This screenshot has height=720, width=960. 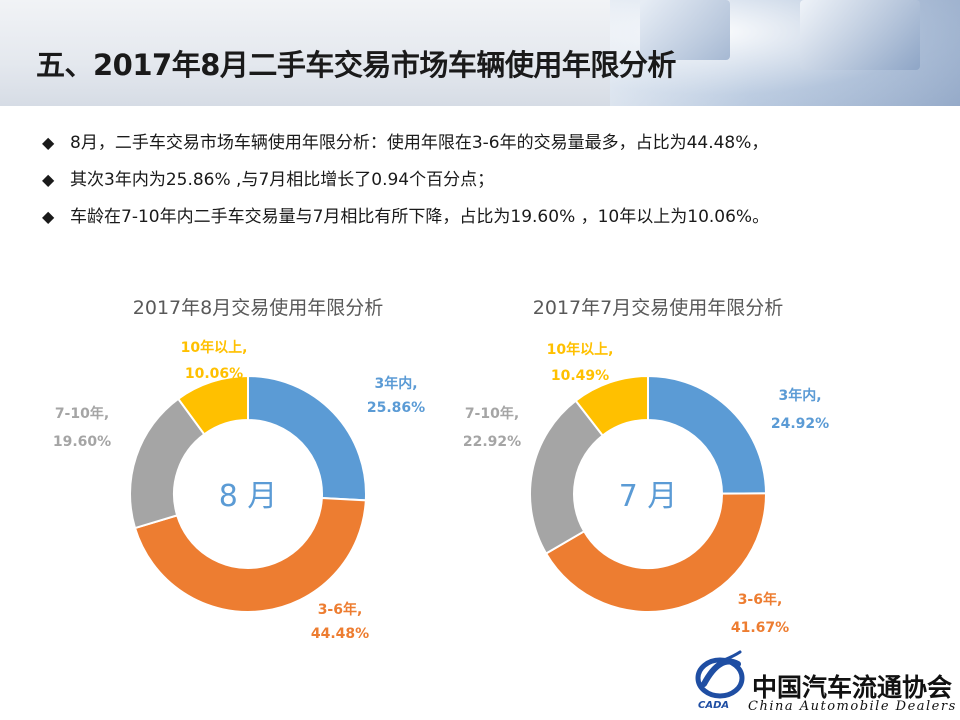 What do you see at coordinates (800, 424) in the screenshot?
I see `slice-value-label: 24.92%` at bounding box center [800, 424].